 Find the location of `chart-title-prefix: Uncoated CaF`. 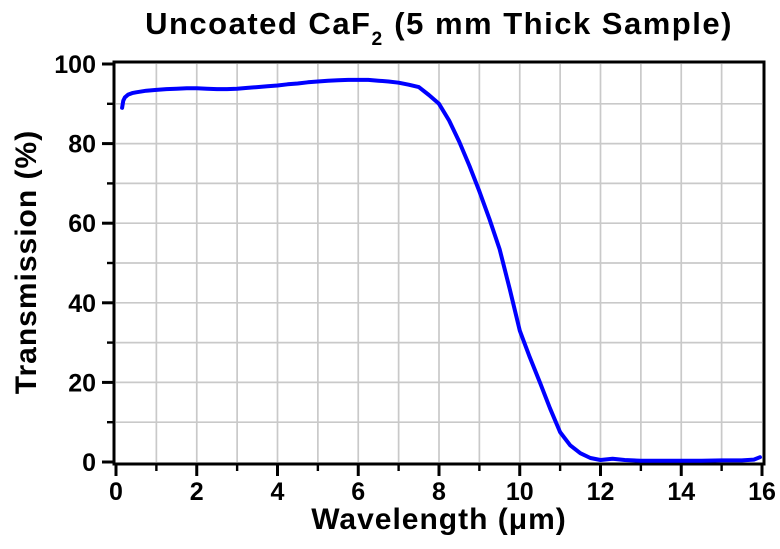

chart-title-prefix: Uncoated CaF is located at coordinates (258, 23).